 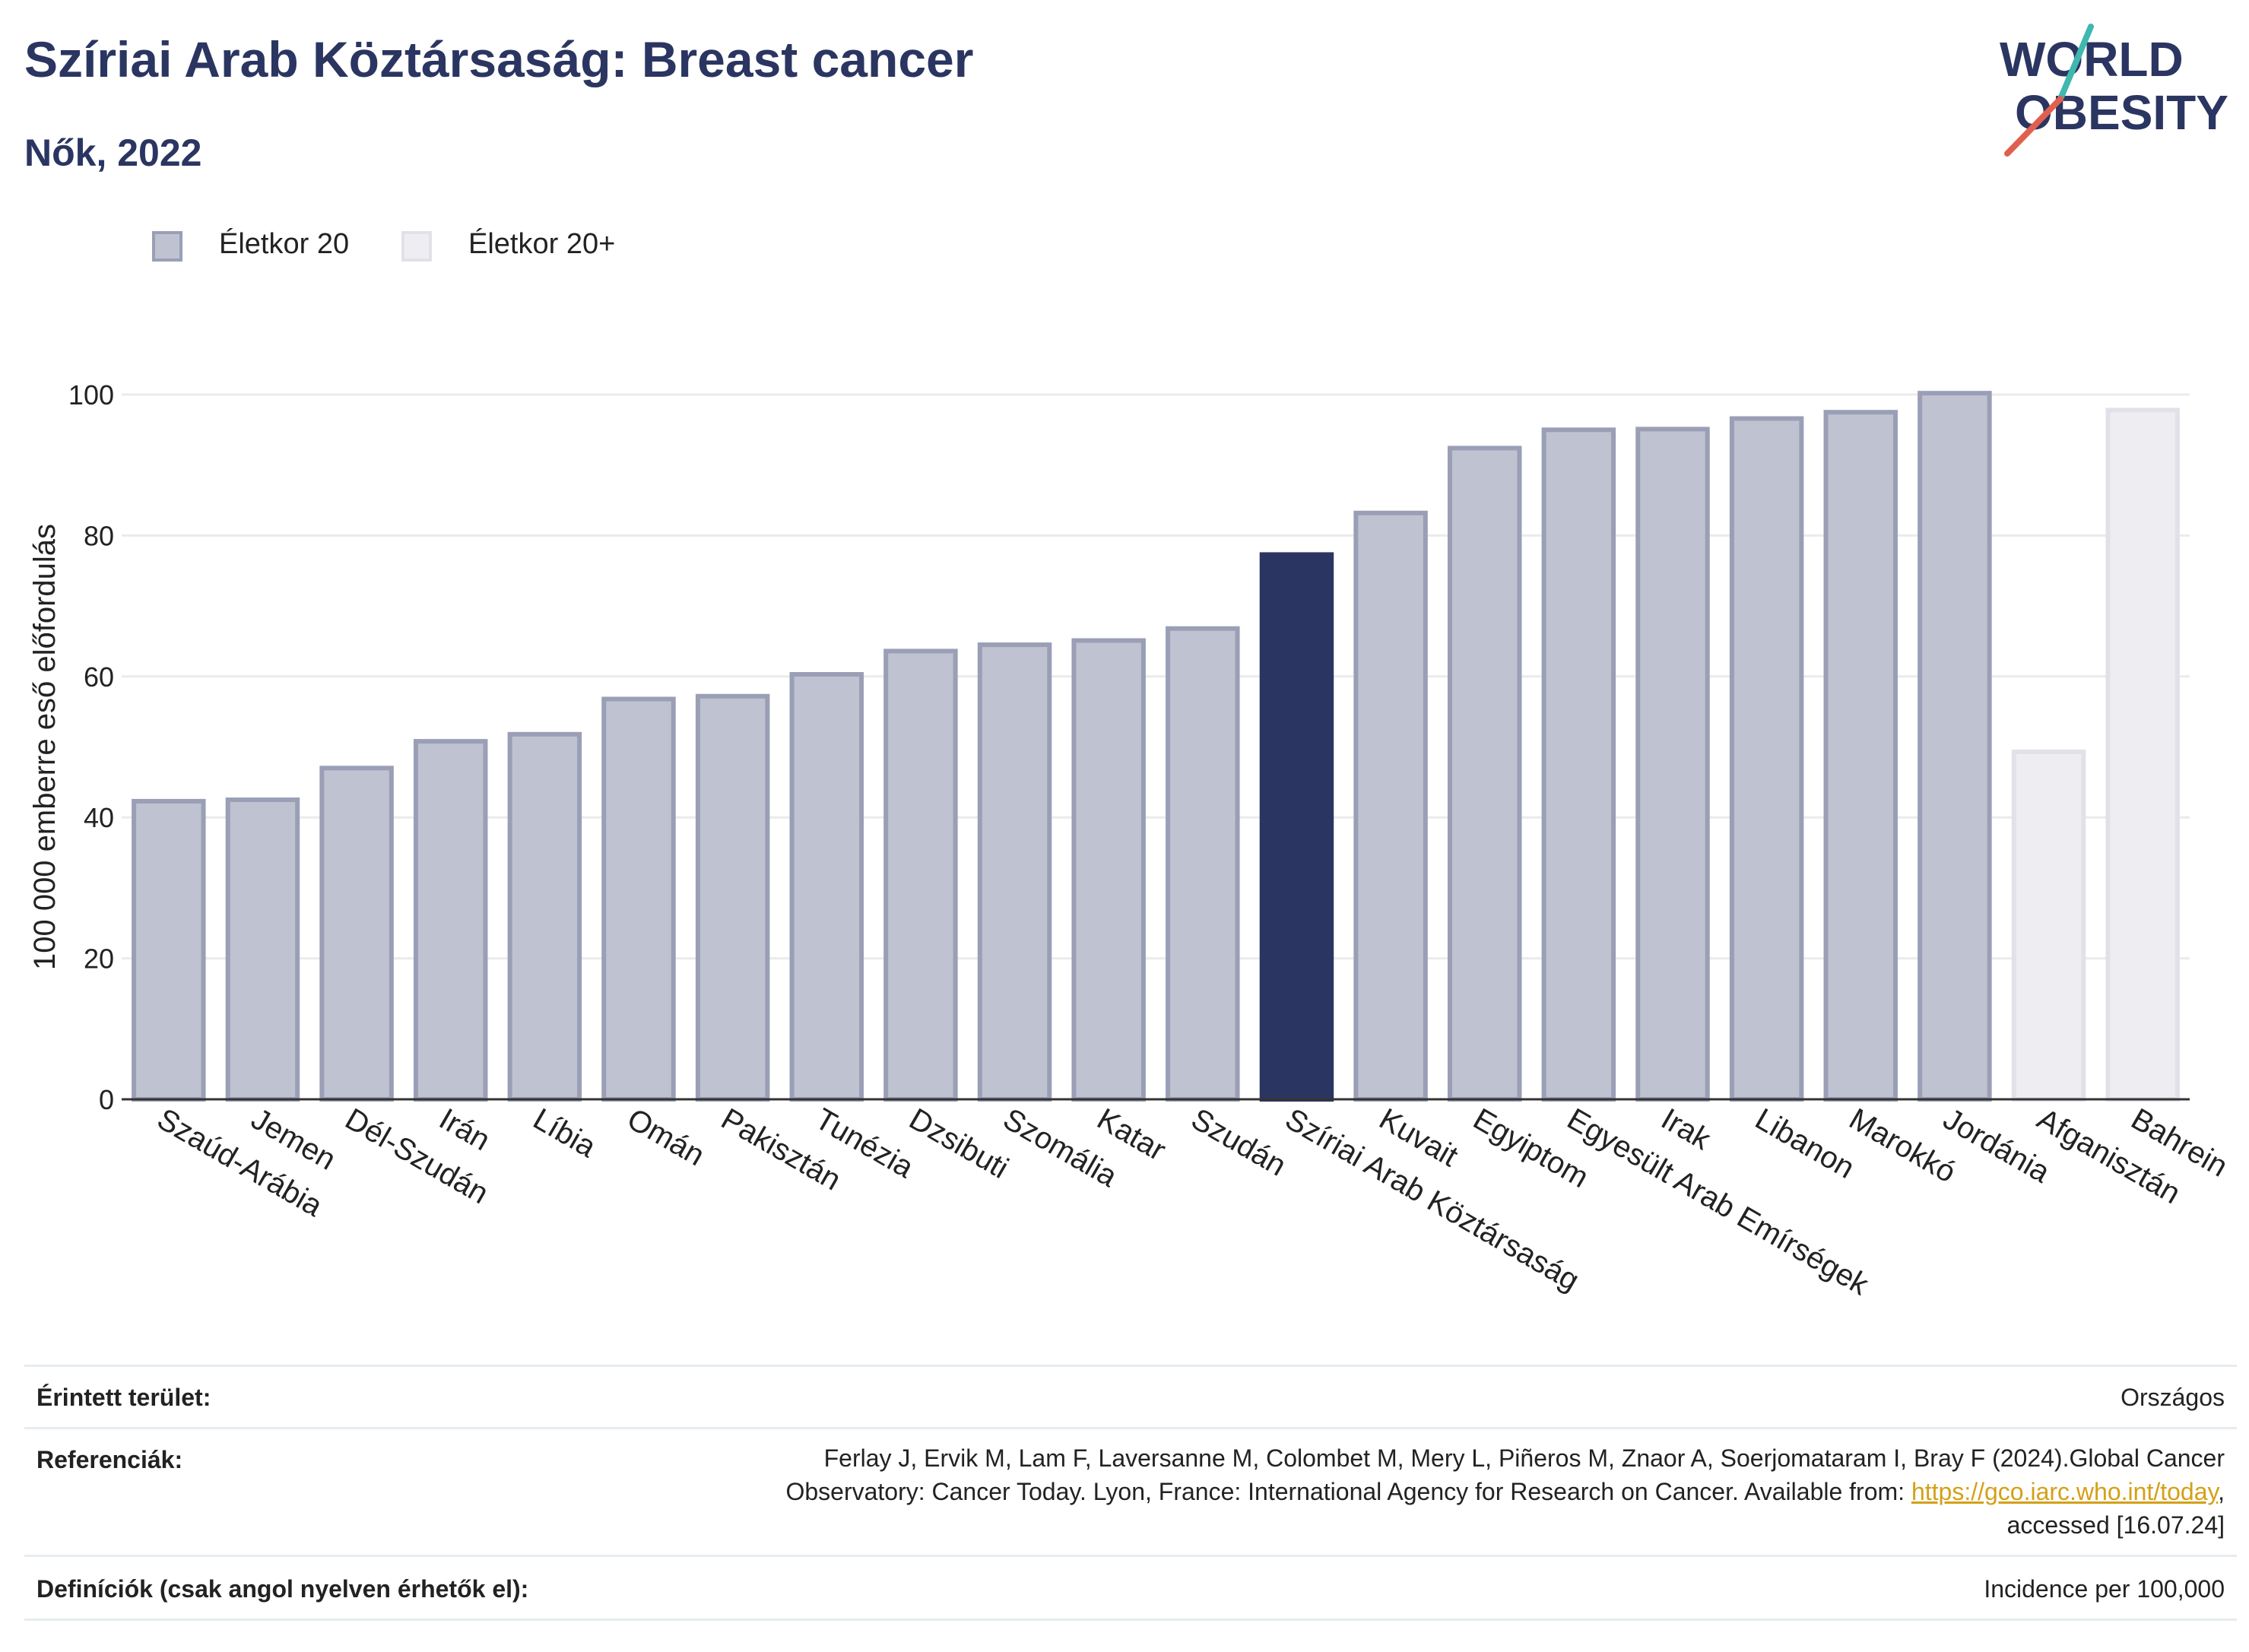 What do you see at coordinates (1238, 1142) in the screenshot?
I see `x-tick-label: Szudán` at bounding box center [1238, 1142].